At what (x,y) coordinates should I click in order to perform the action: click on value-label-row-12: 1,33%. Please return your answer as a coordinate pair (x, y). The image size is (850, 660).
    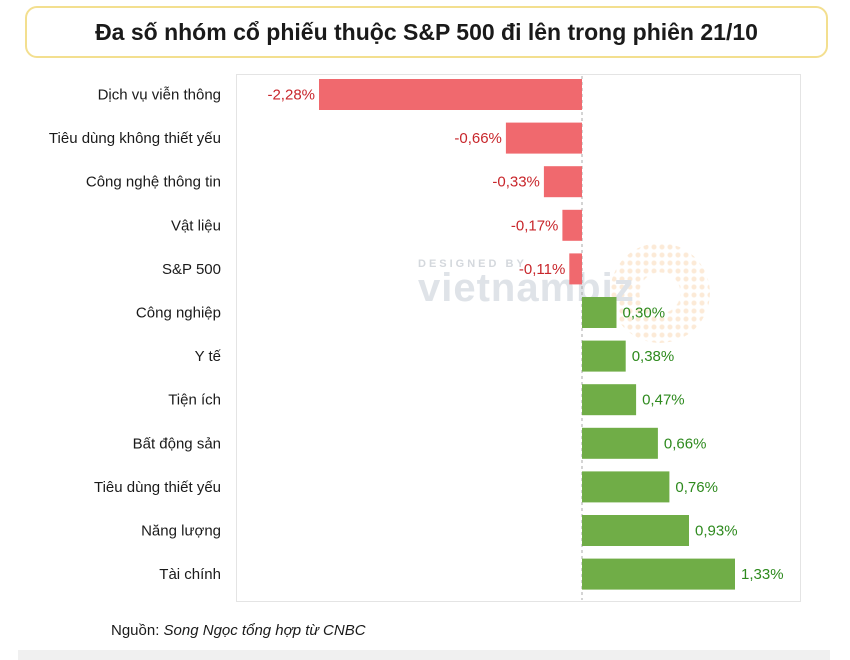
    Looking at the image, I should click on (762, 574).